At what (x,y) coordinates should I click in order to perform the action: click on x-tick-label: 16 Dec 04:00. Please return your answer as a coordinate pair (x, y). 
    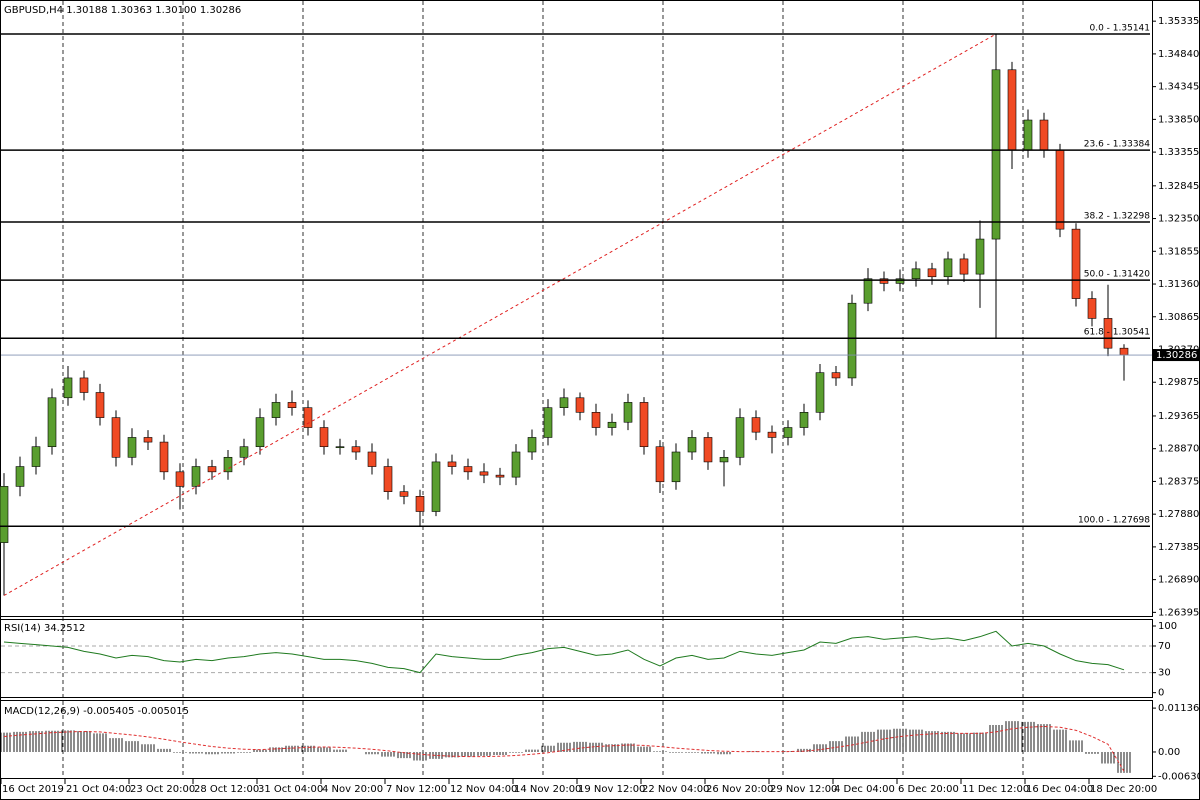
    Looking at the image, I should click on (1059, 789).